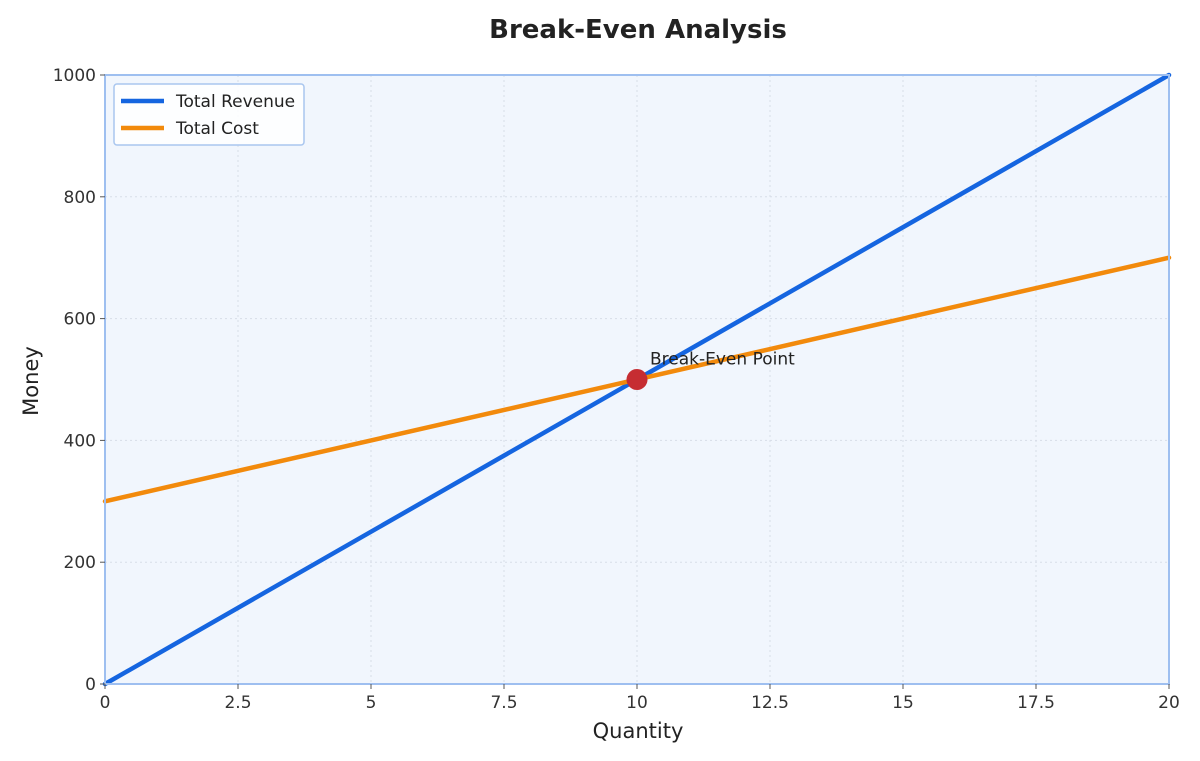  I want to click on x-axis-label: Quantity, so click(638, 731).